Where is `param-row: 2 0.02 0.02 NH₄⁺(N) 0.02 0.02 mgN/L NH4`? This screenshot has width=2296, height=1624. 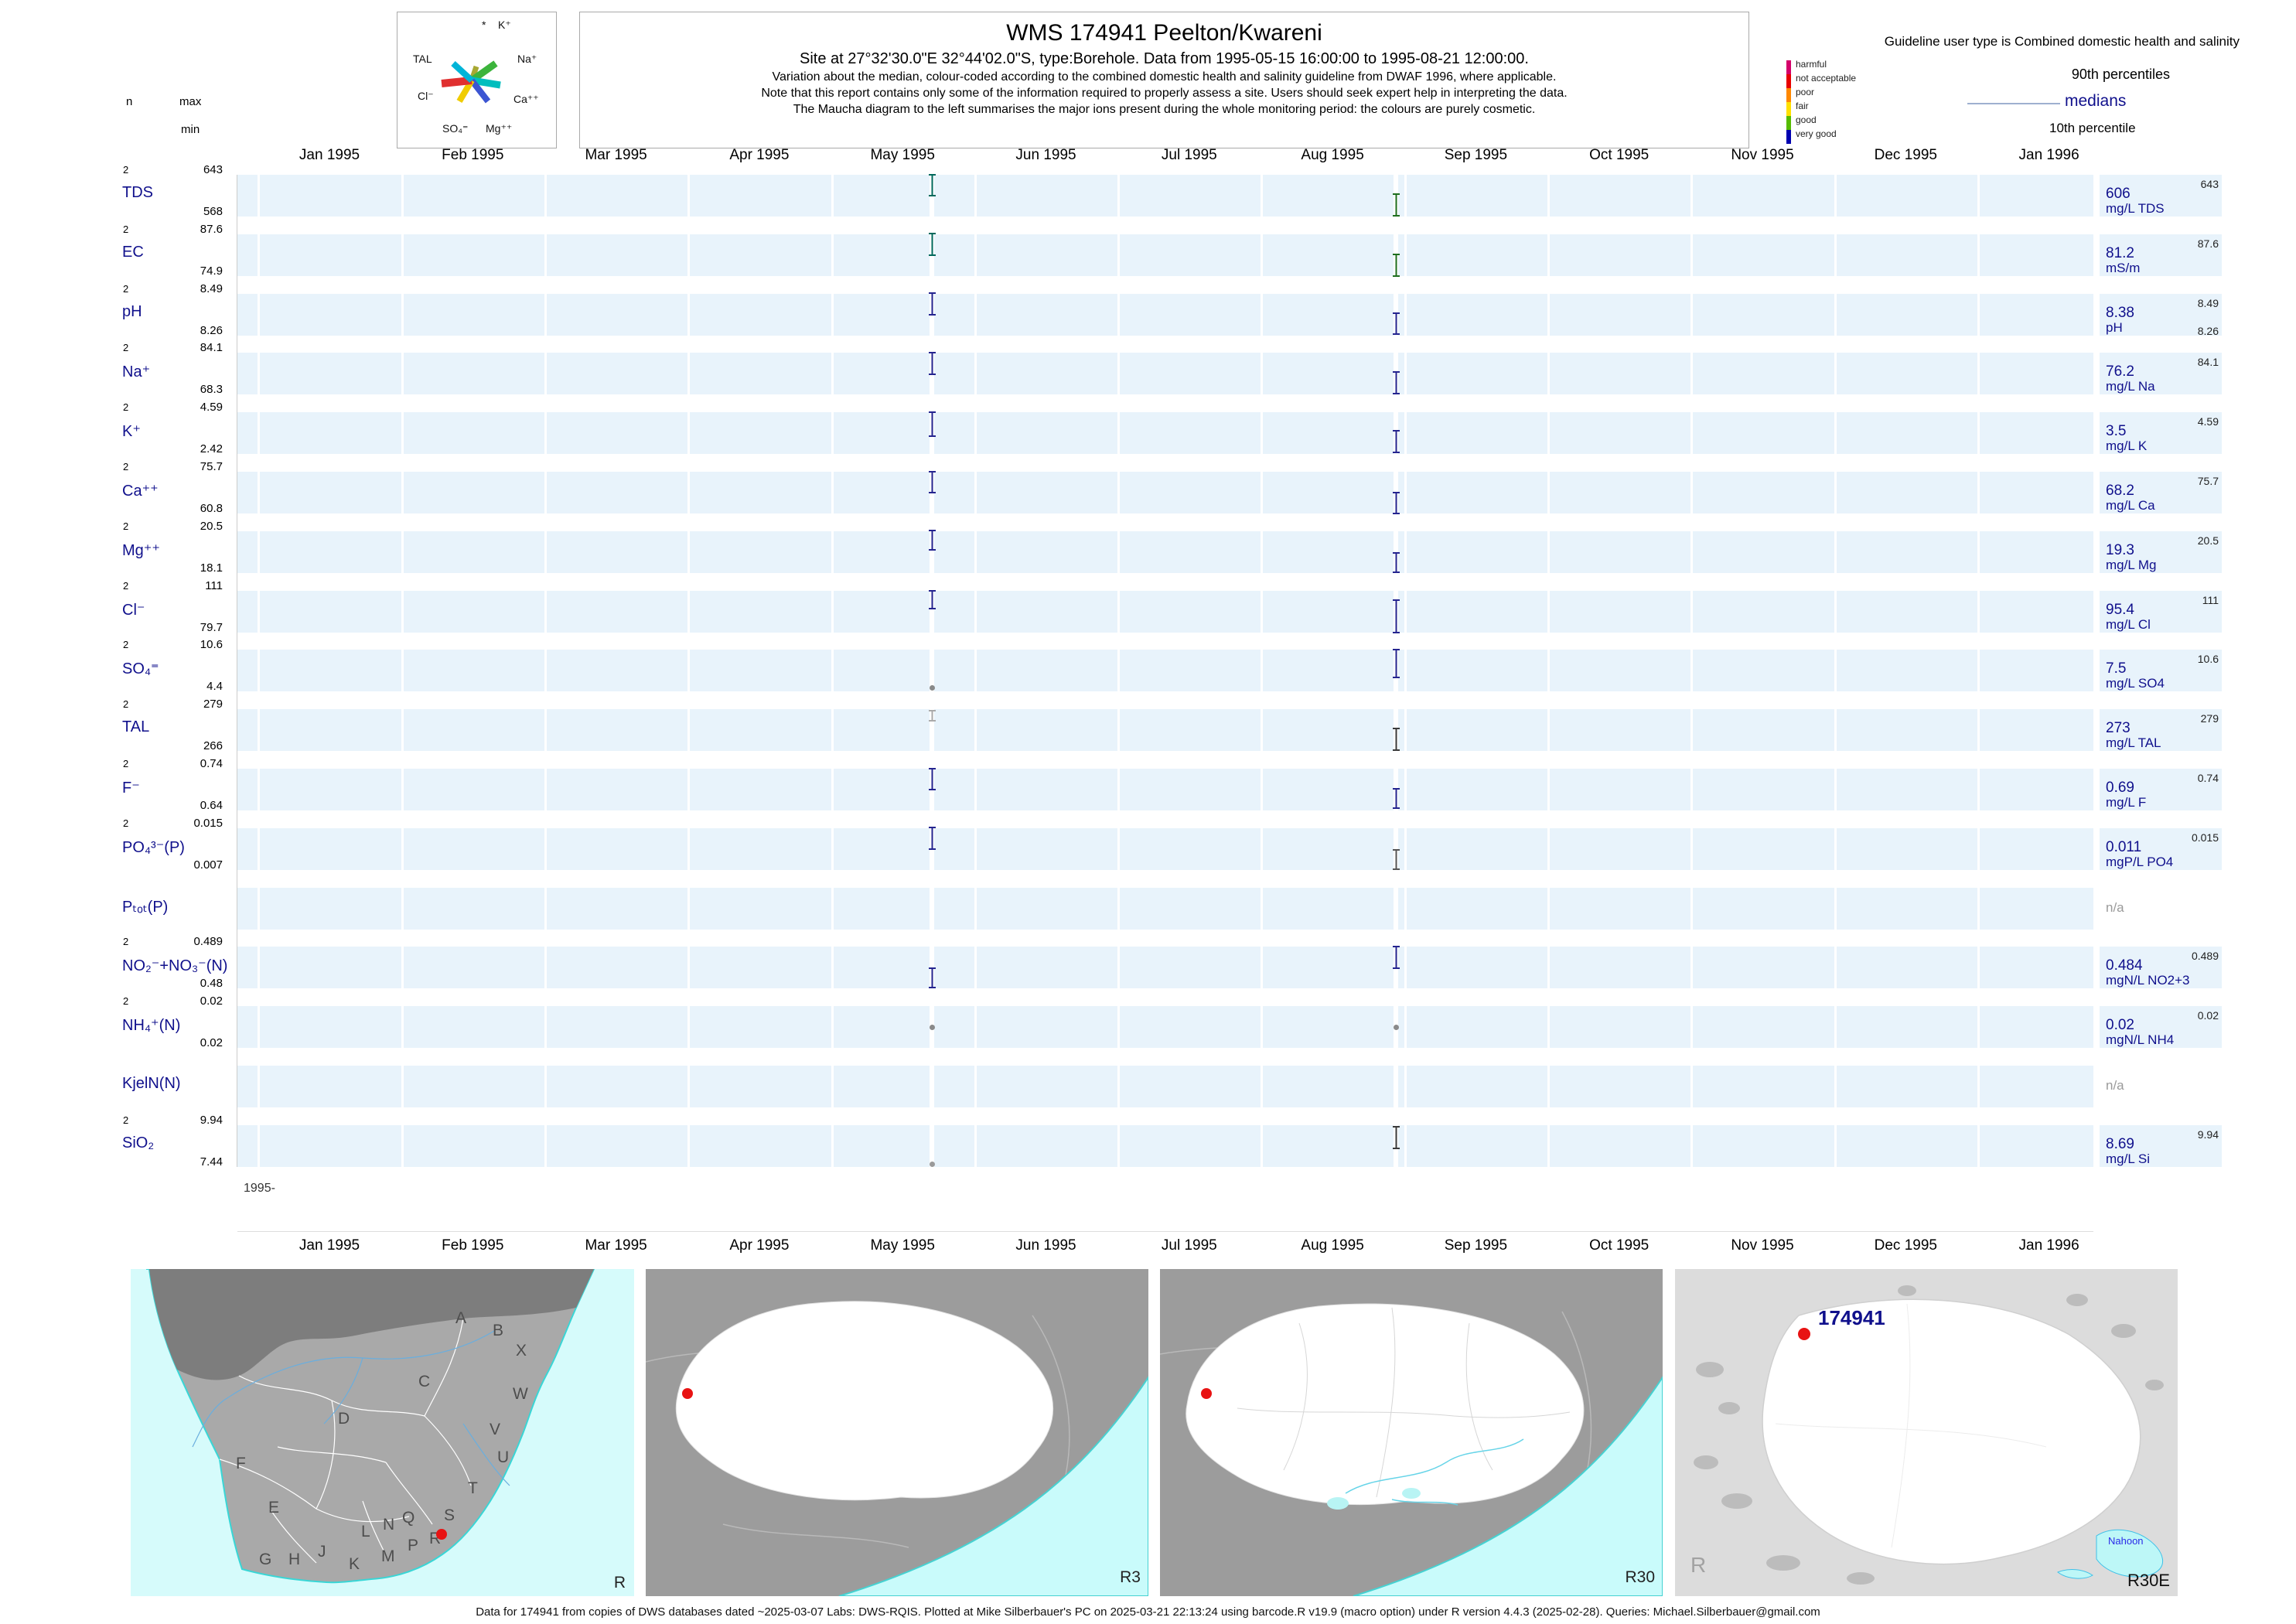 param-row: 2 0.02 0.02 NH₄⁺(N) 0.02 0.02 mgN/L NH4 is located at coordinates (1148, 1023).